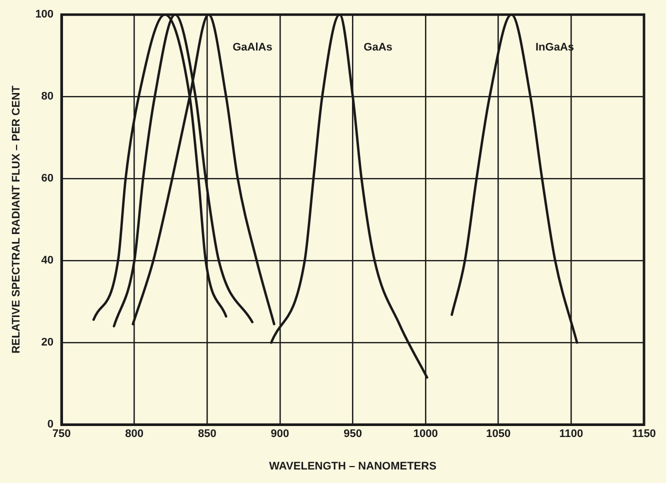 Image resolution: width=666 pixels, height=483 pixels. Describe the element at coordinates (47, 342) in the screenshot. I see `y-tick-label: 20` at that location.